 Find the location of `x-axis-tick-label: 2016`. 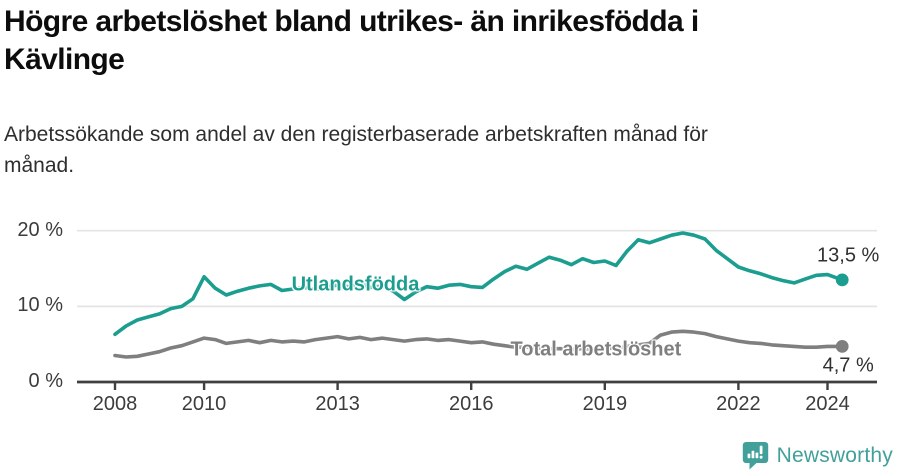

x-axis-tick-label: 2016 is located at coordinates (471, 404).